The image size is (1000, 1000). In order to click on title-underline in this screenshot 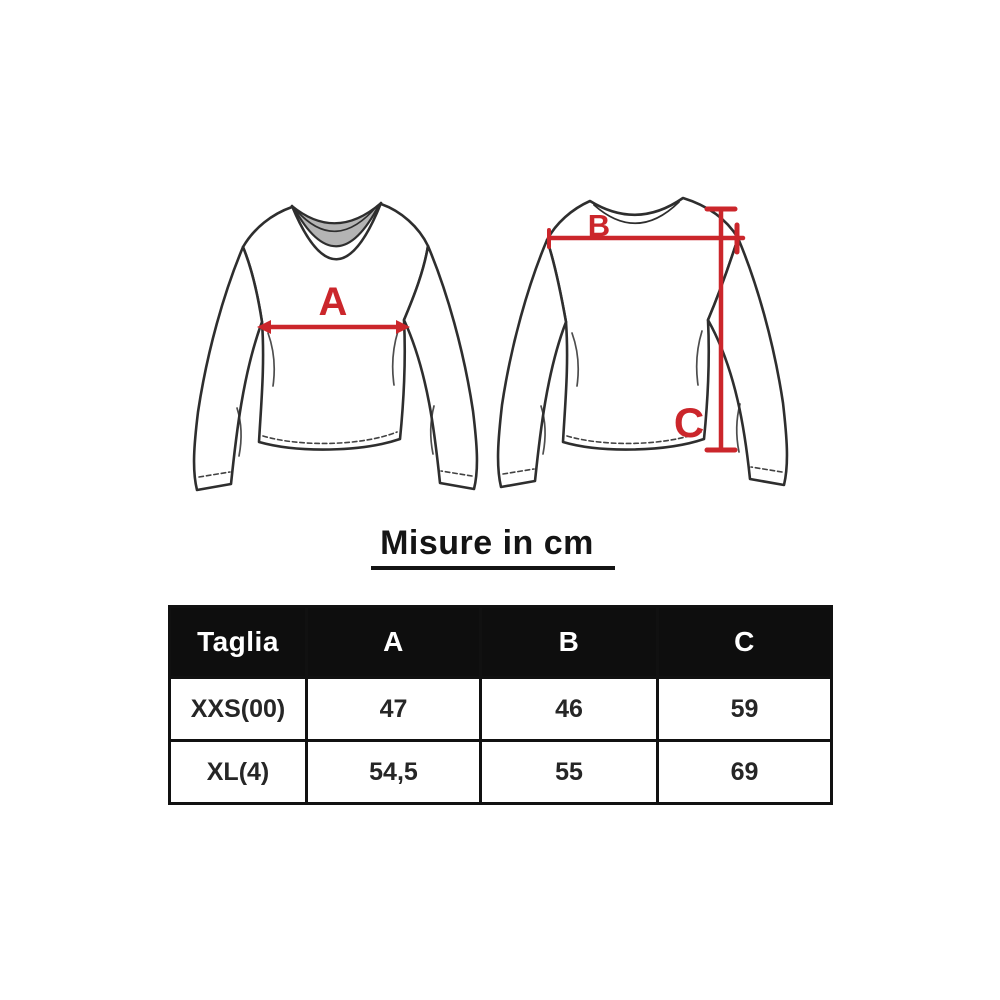, I will do `click(493, 568)`.